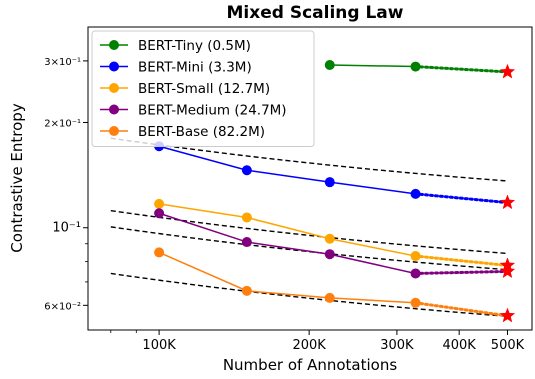  What do you see at coordinates (159, 345) in the screenshot?
I see `x-tick-label: 100K` at bounding box center [159, 345].